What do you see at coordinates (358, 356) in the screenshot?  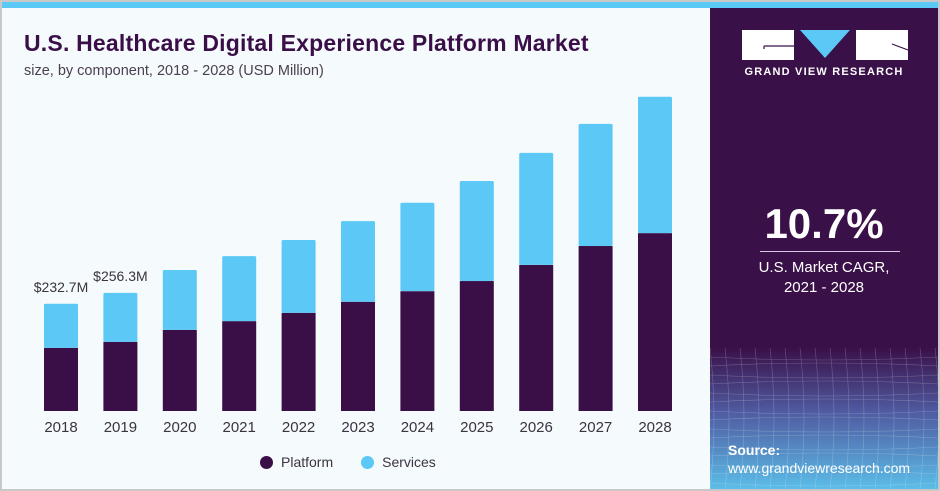 I see `bar-platform-2023` at bounding box center [358, 356].